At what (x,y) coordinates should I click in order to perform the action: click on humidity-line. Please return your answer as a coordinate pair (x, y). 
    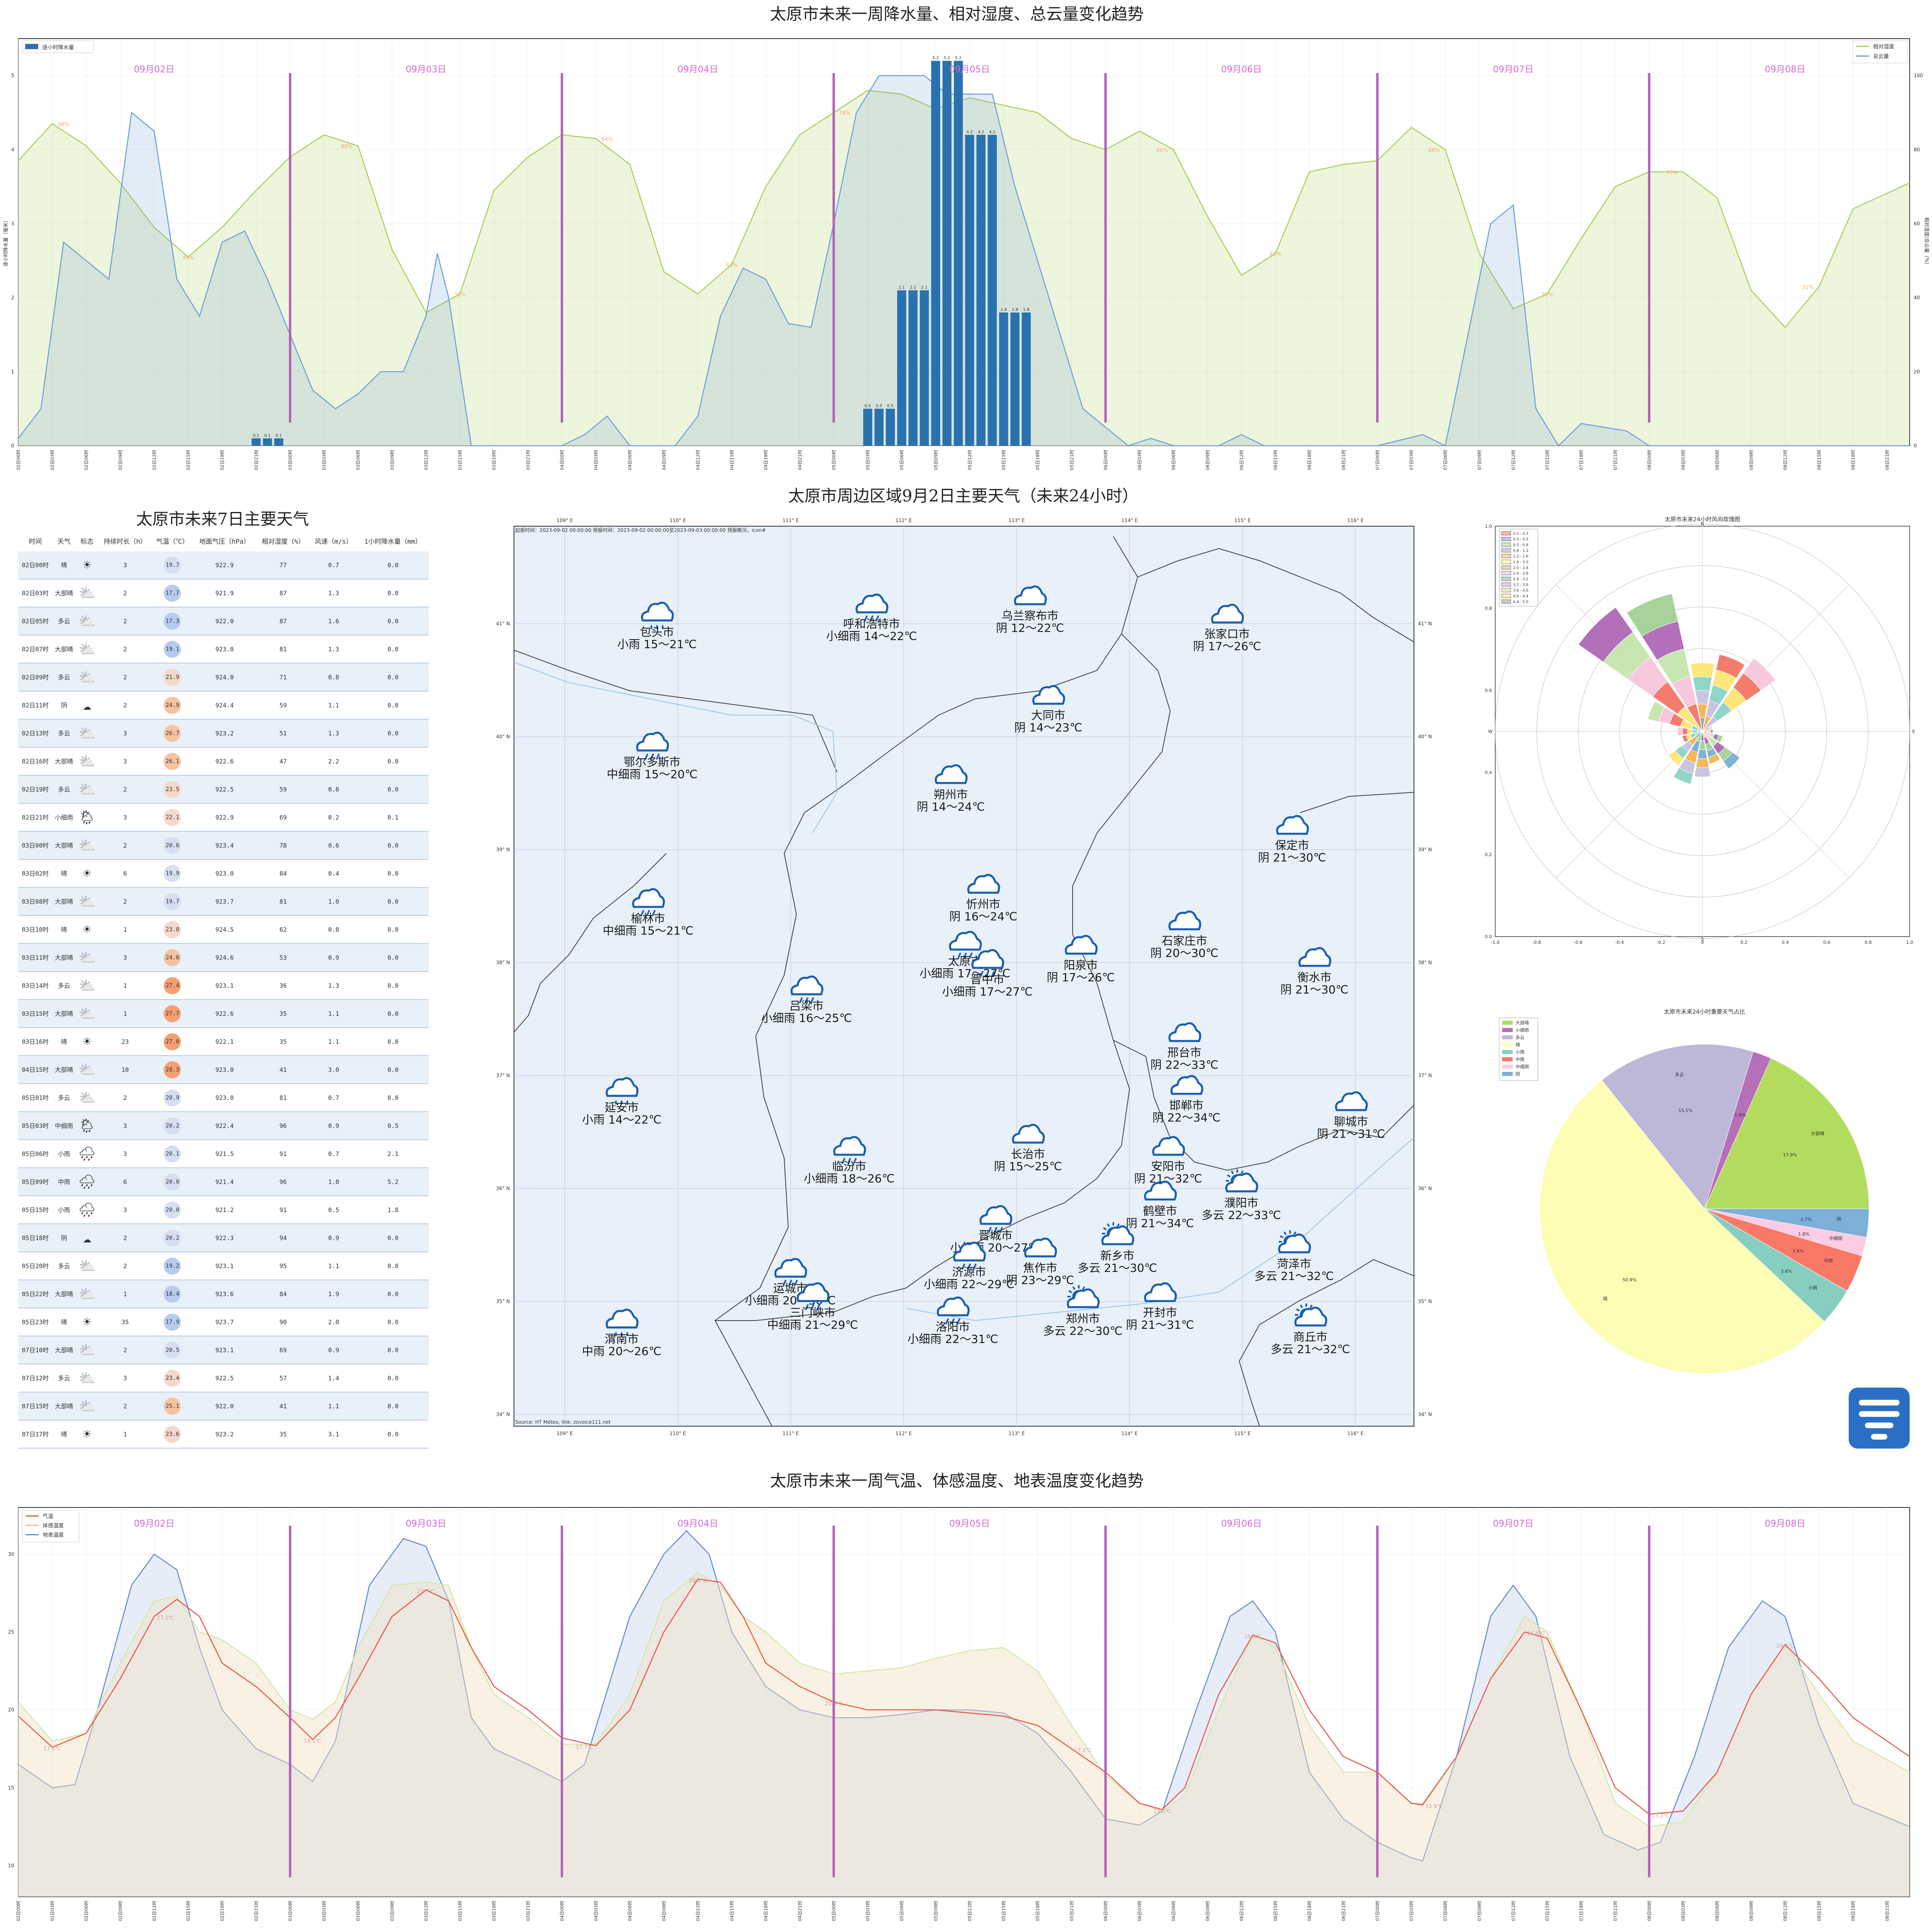
    Looking at the image, I should click on (964, 209).